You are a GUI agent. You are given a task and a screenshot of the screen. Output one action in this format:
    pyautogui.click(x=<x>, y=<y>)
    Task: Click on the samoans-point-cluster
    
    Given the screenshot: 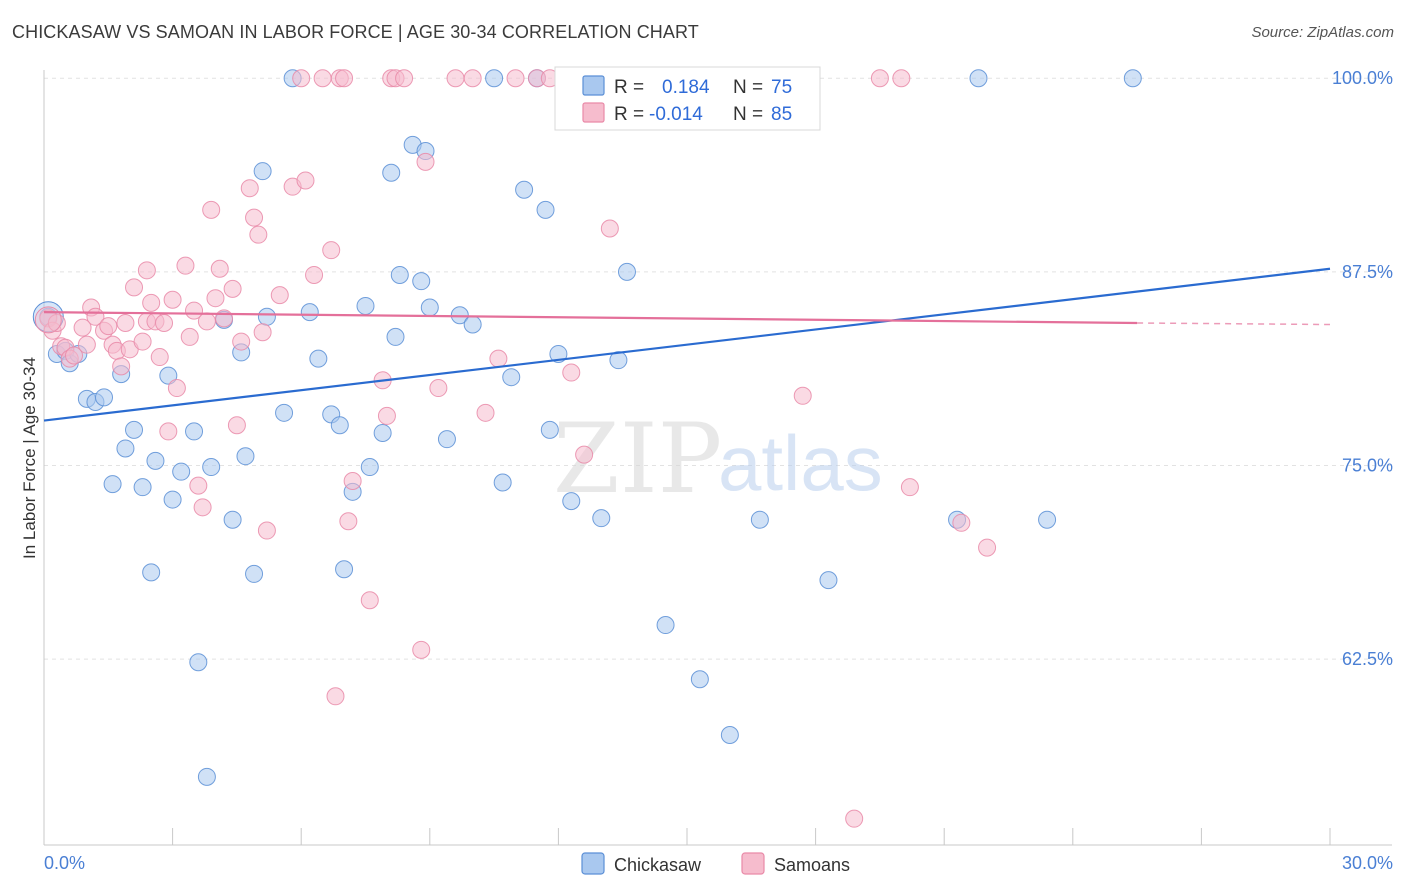 What is the action you would take?
    pyautogui.click(x=48, y=320)
    